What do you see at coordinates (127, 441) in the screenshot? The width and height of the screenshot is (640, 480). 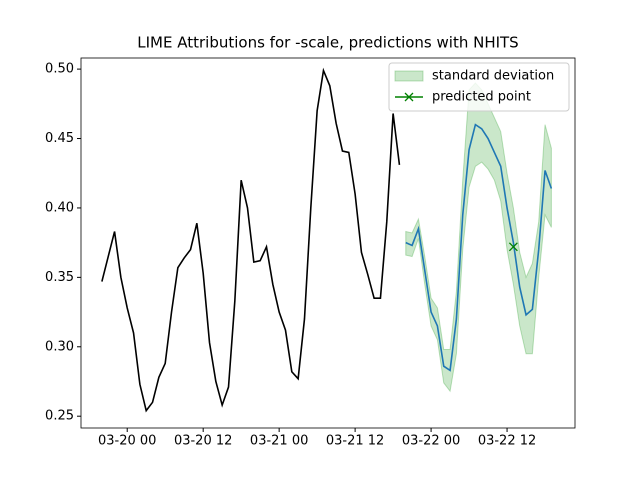 I see `x-tick-label: 03-20 00` at bounding box center [127, 441].